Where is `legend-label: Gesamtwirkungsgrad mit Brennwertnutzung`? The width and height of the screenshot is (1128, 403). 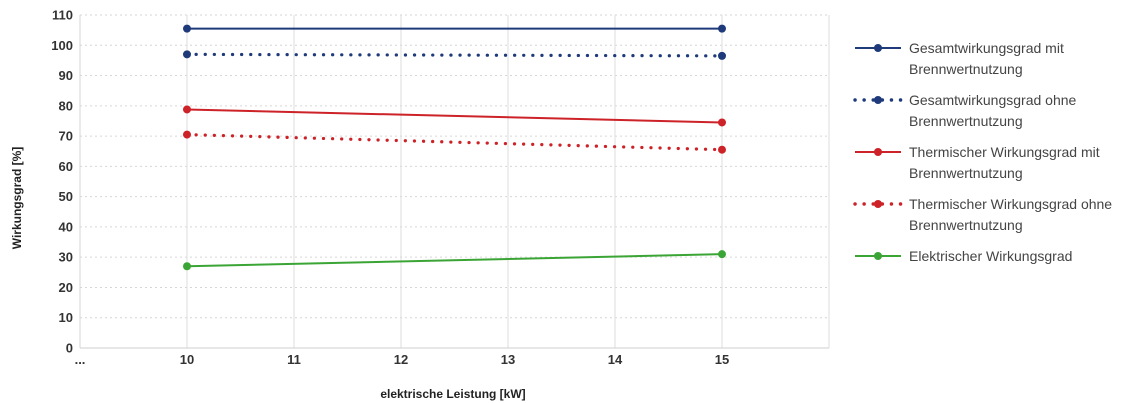 legend-label: Gesamtwirkungsgrad mit Brennwertnutzung is located at coordinates (986, 58).